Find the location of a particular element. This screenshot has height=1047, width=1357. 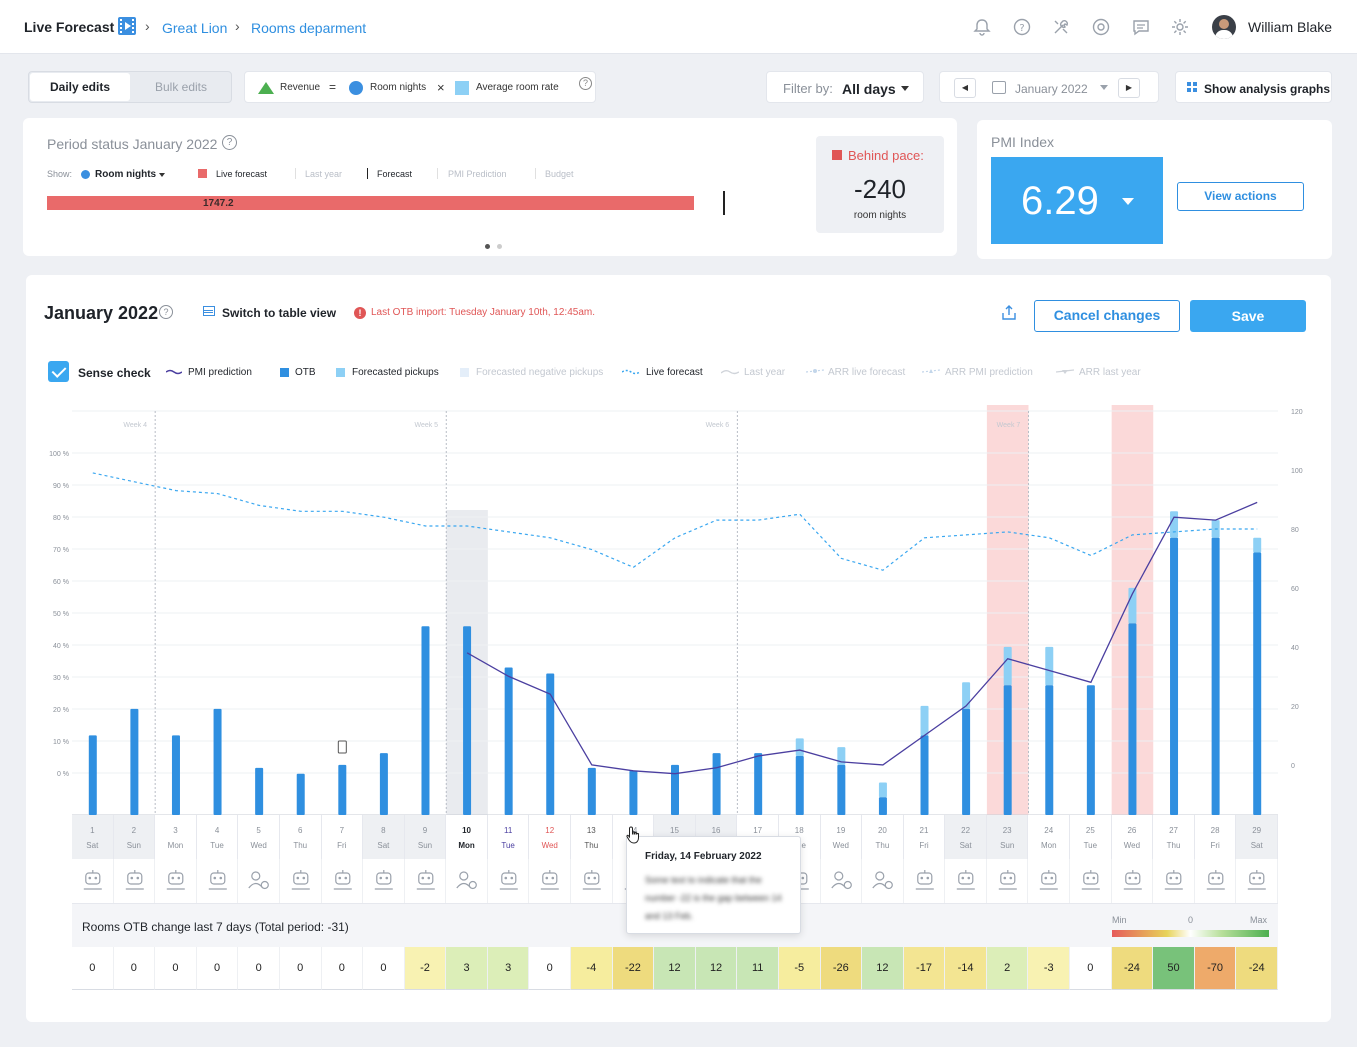

legend-otb: OTB is located at coordinates (305, 372).